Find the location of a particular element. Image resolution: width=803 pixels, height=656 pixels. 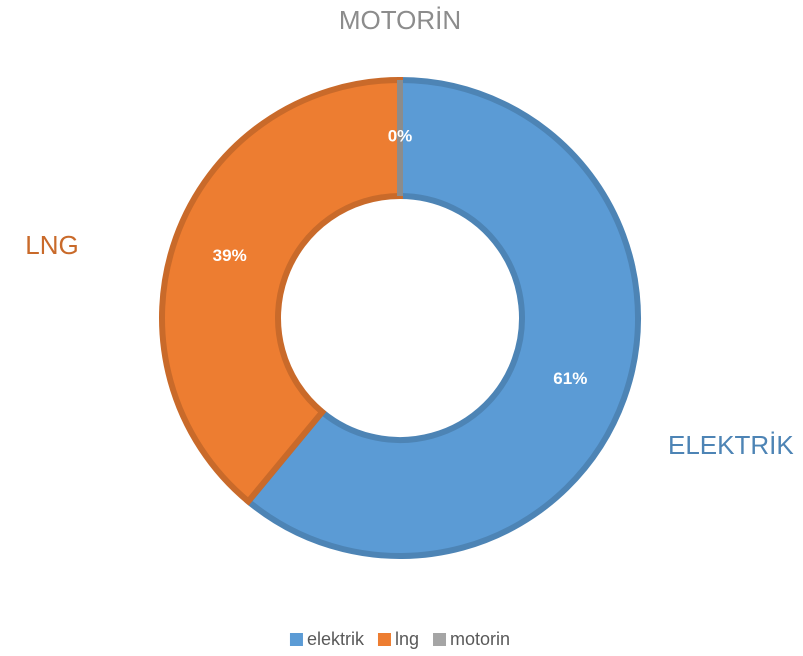

legend-label: motorin is located at coordinates (480, 639).